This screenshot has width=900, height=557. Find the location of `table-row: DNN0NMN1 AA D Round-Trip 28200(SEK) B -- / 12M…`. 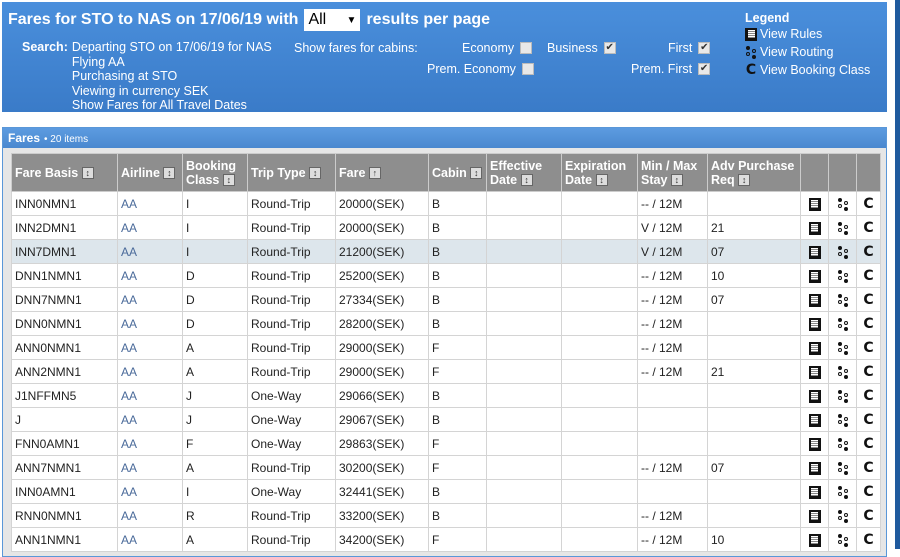

table-row: DNN0NMN1 AA D Round-Trip 28200(SEK) B -- / 12M… is located at coordinates (446, 323).